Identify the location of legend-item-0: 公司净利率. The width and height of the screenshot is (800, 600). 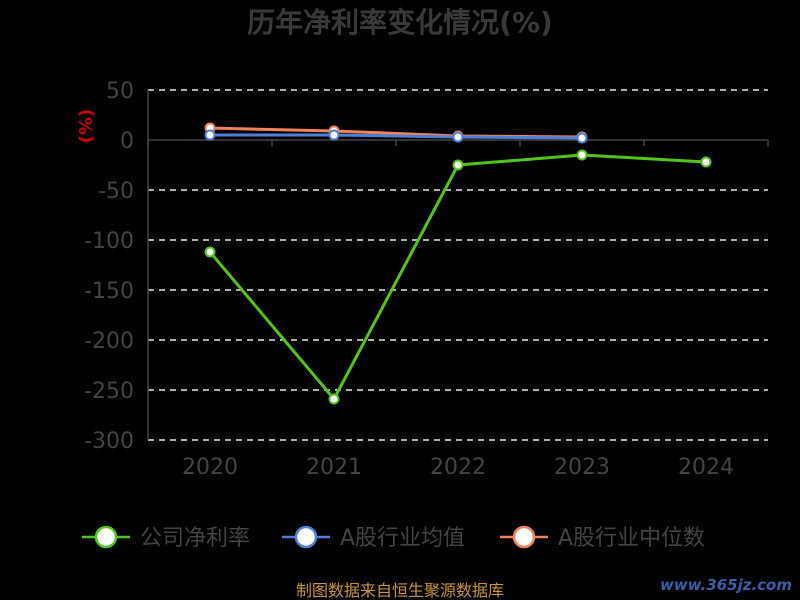
(166, 538).